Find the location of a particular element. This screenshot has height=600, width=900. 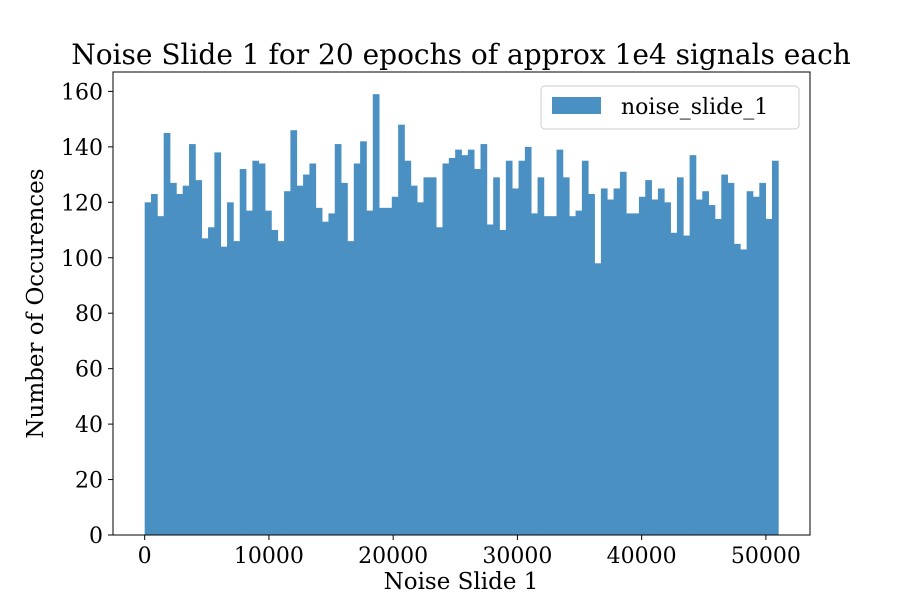

legend-swatch is located at coordinates (576, 105).